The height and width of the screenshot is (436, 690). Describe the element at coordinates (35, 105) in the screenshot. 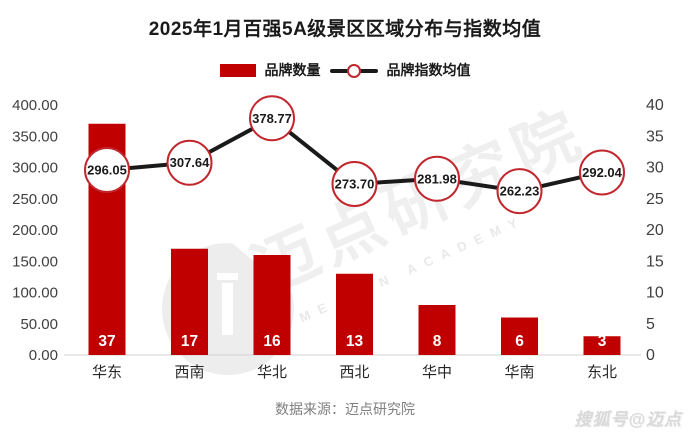

I see `left-axis-tick: 400.00` at that location.